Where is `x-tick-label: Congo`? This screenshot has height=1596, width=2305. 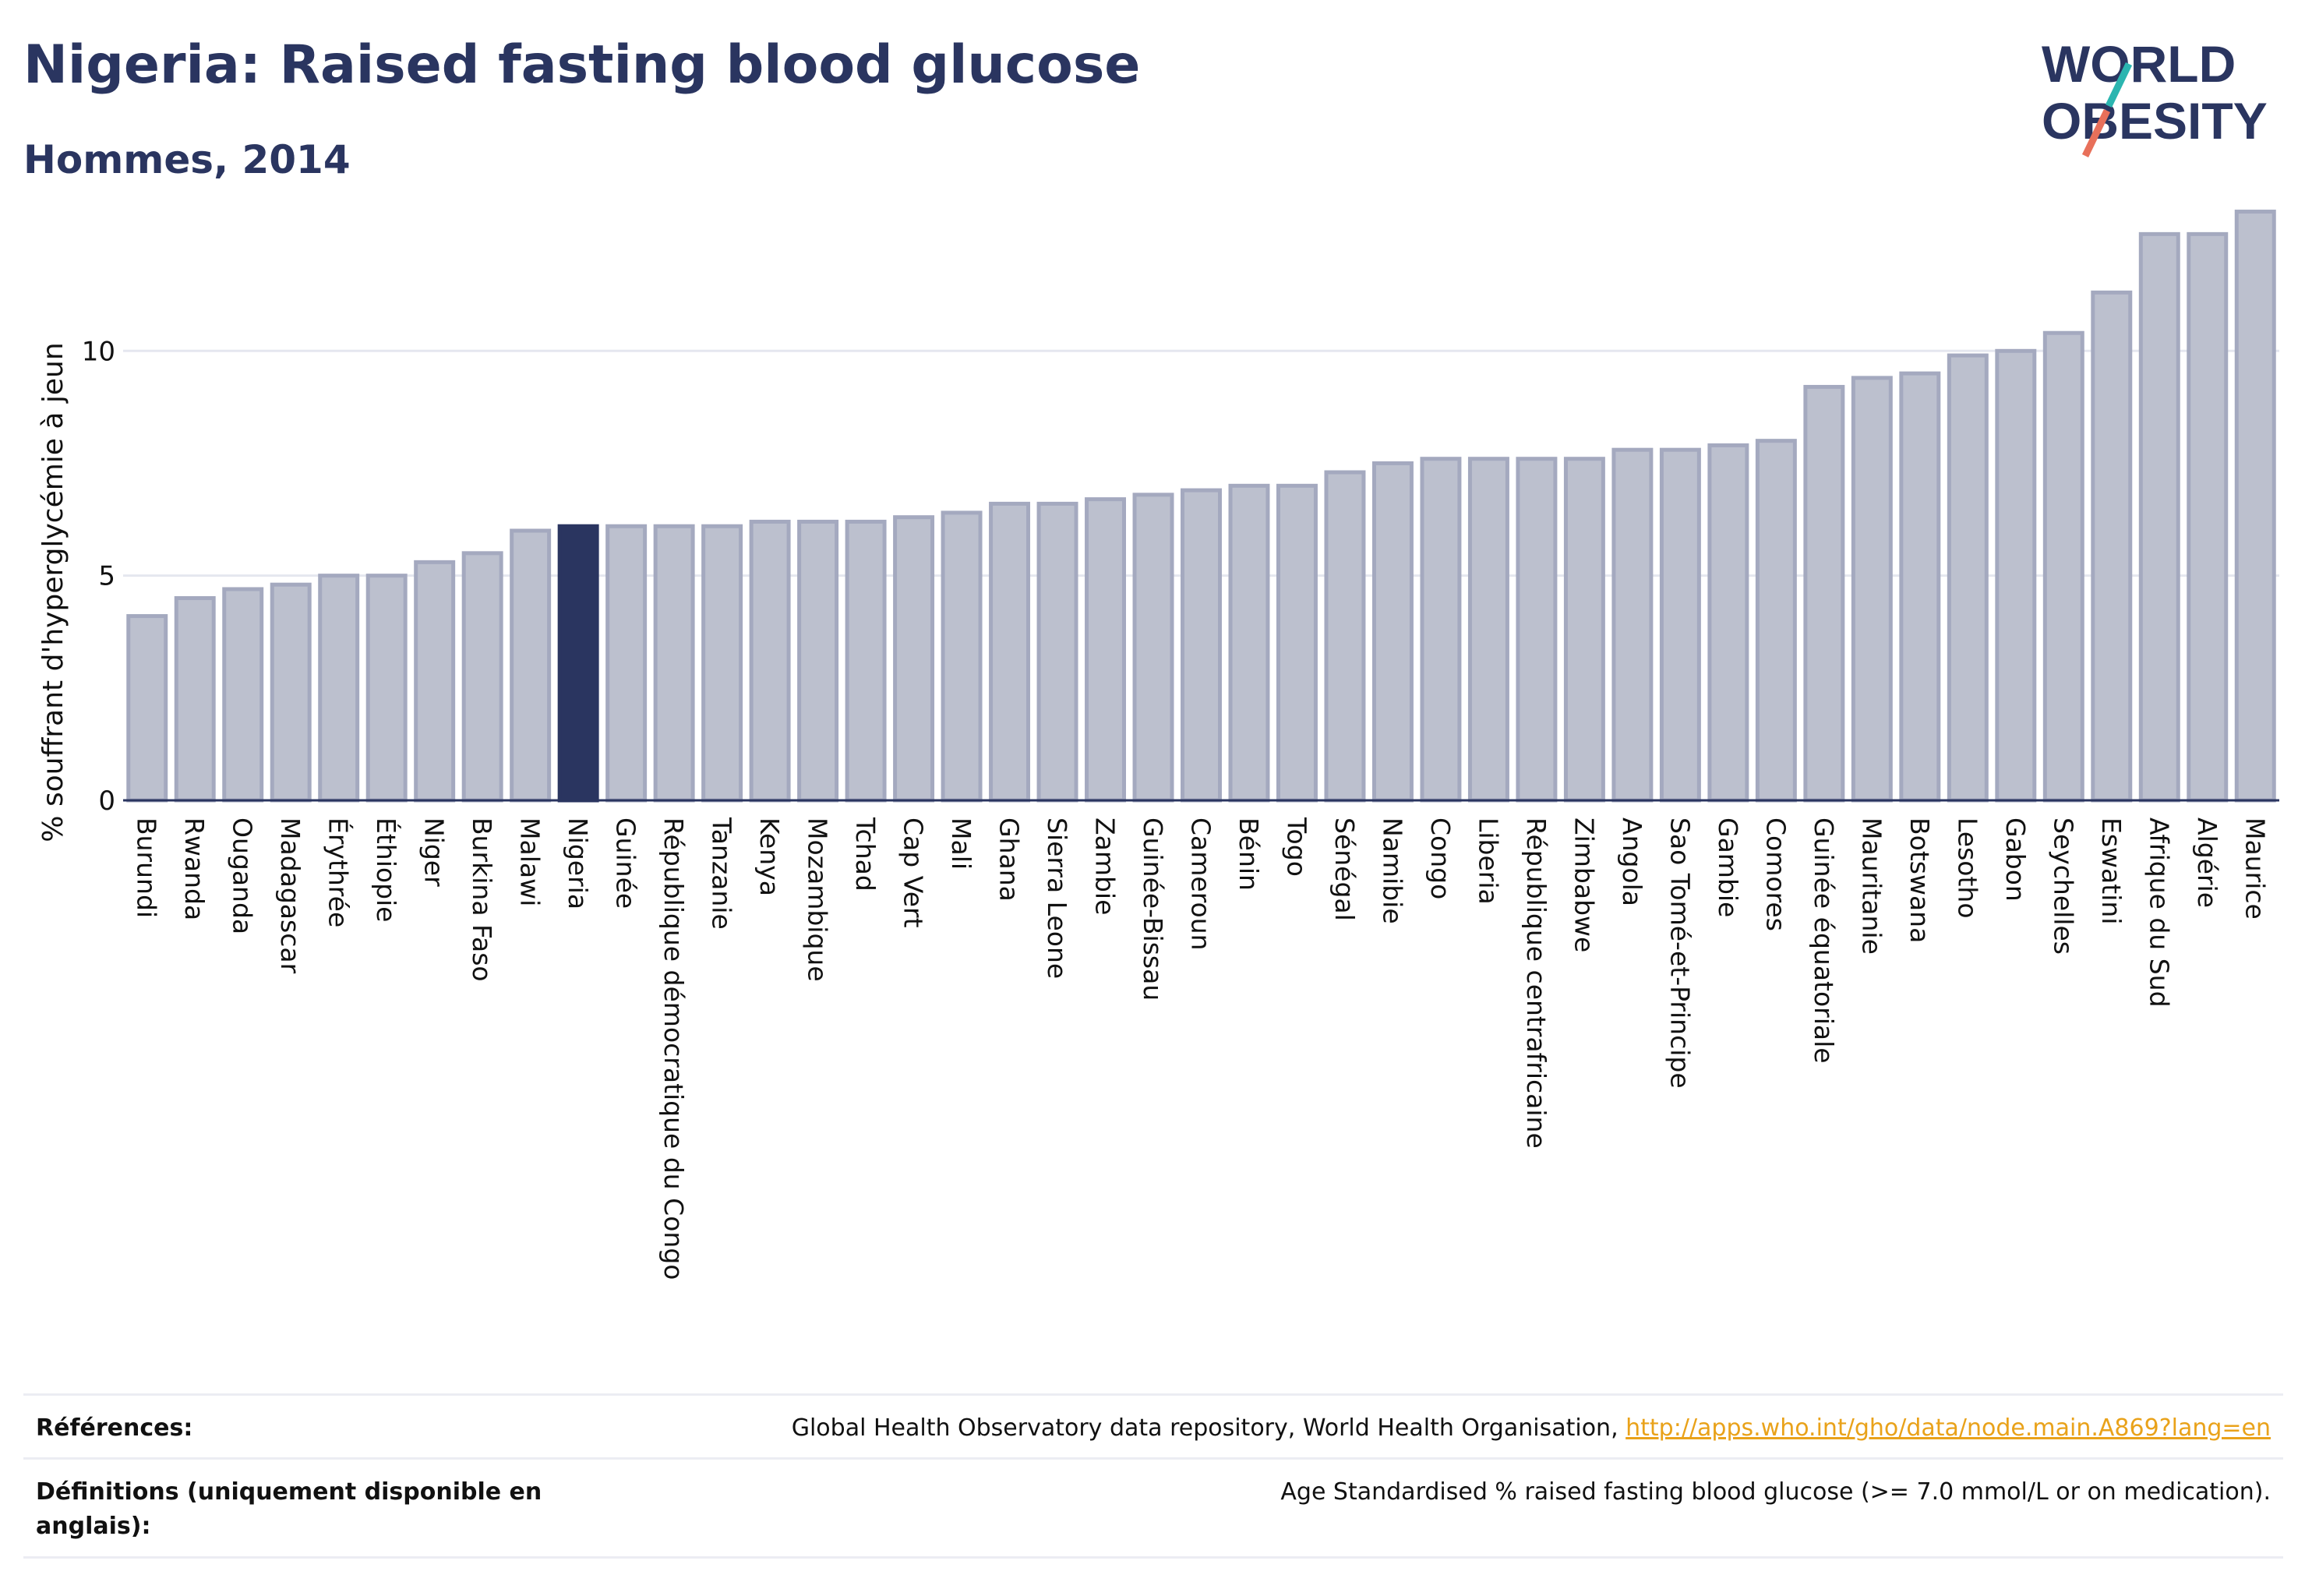 x-tick-label: Congo is located at coordinates (1440, 858).